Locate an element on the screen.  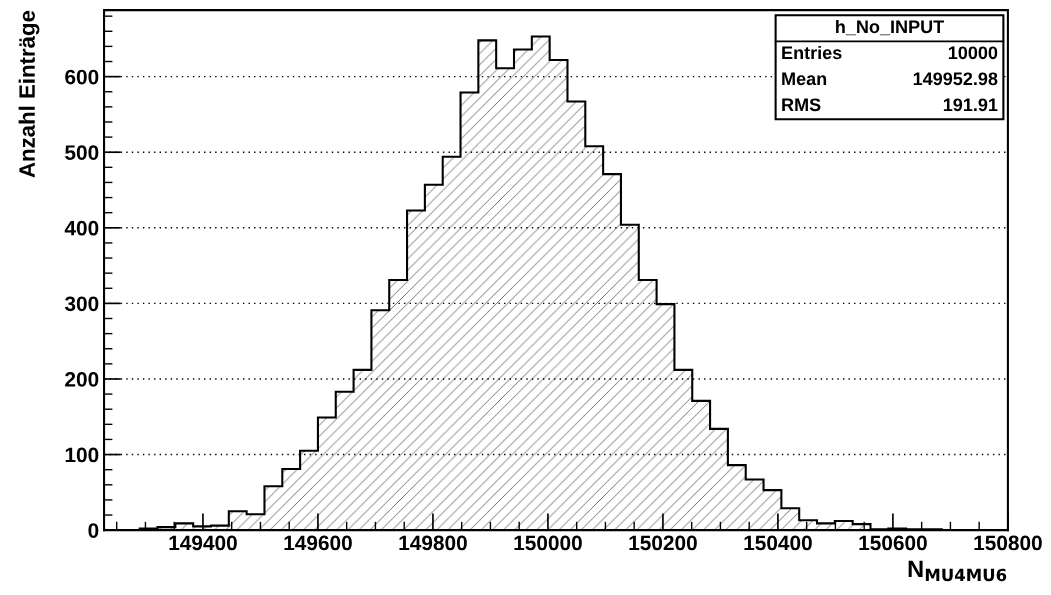
y-tick-label: 300 is located at coordinates (81, 304).